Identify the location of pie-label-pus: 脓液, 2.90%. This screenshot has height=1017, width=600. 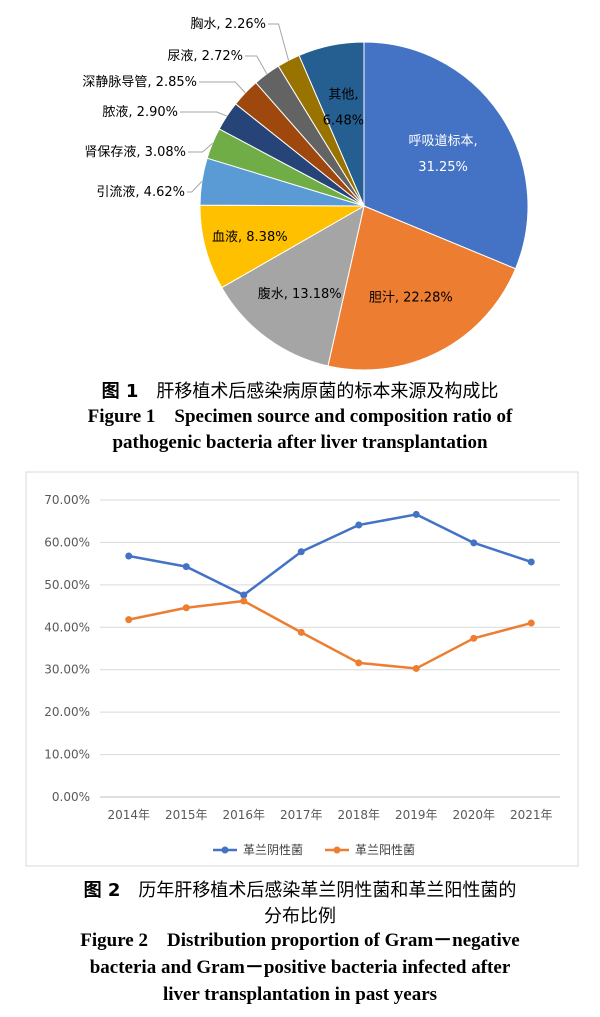
(140, 112).